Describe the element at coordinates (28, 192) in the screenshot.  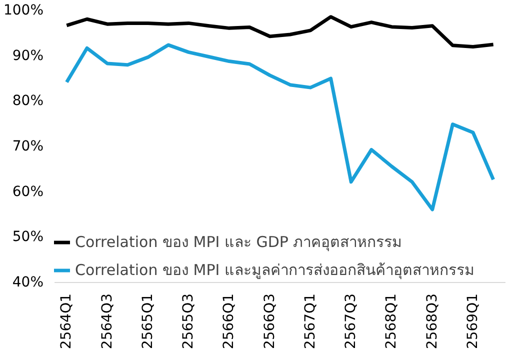
I see `y-tick-label: 60%` at that location.